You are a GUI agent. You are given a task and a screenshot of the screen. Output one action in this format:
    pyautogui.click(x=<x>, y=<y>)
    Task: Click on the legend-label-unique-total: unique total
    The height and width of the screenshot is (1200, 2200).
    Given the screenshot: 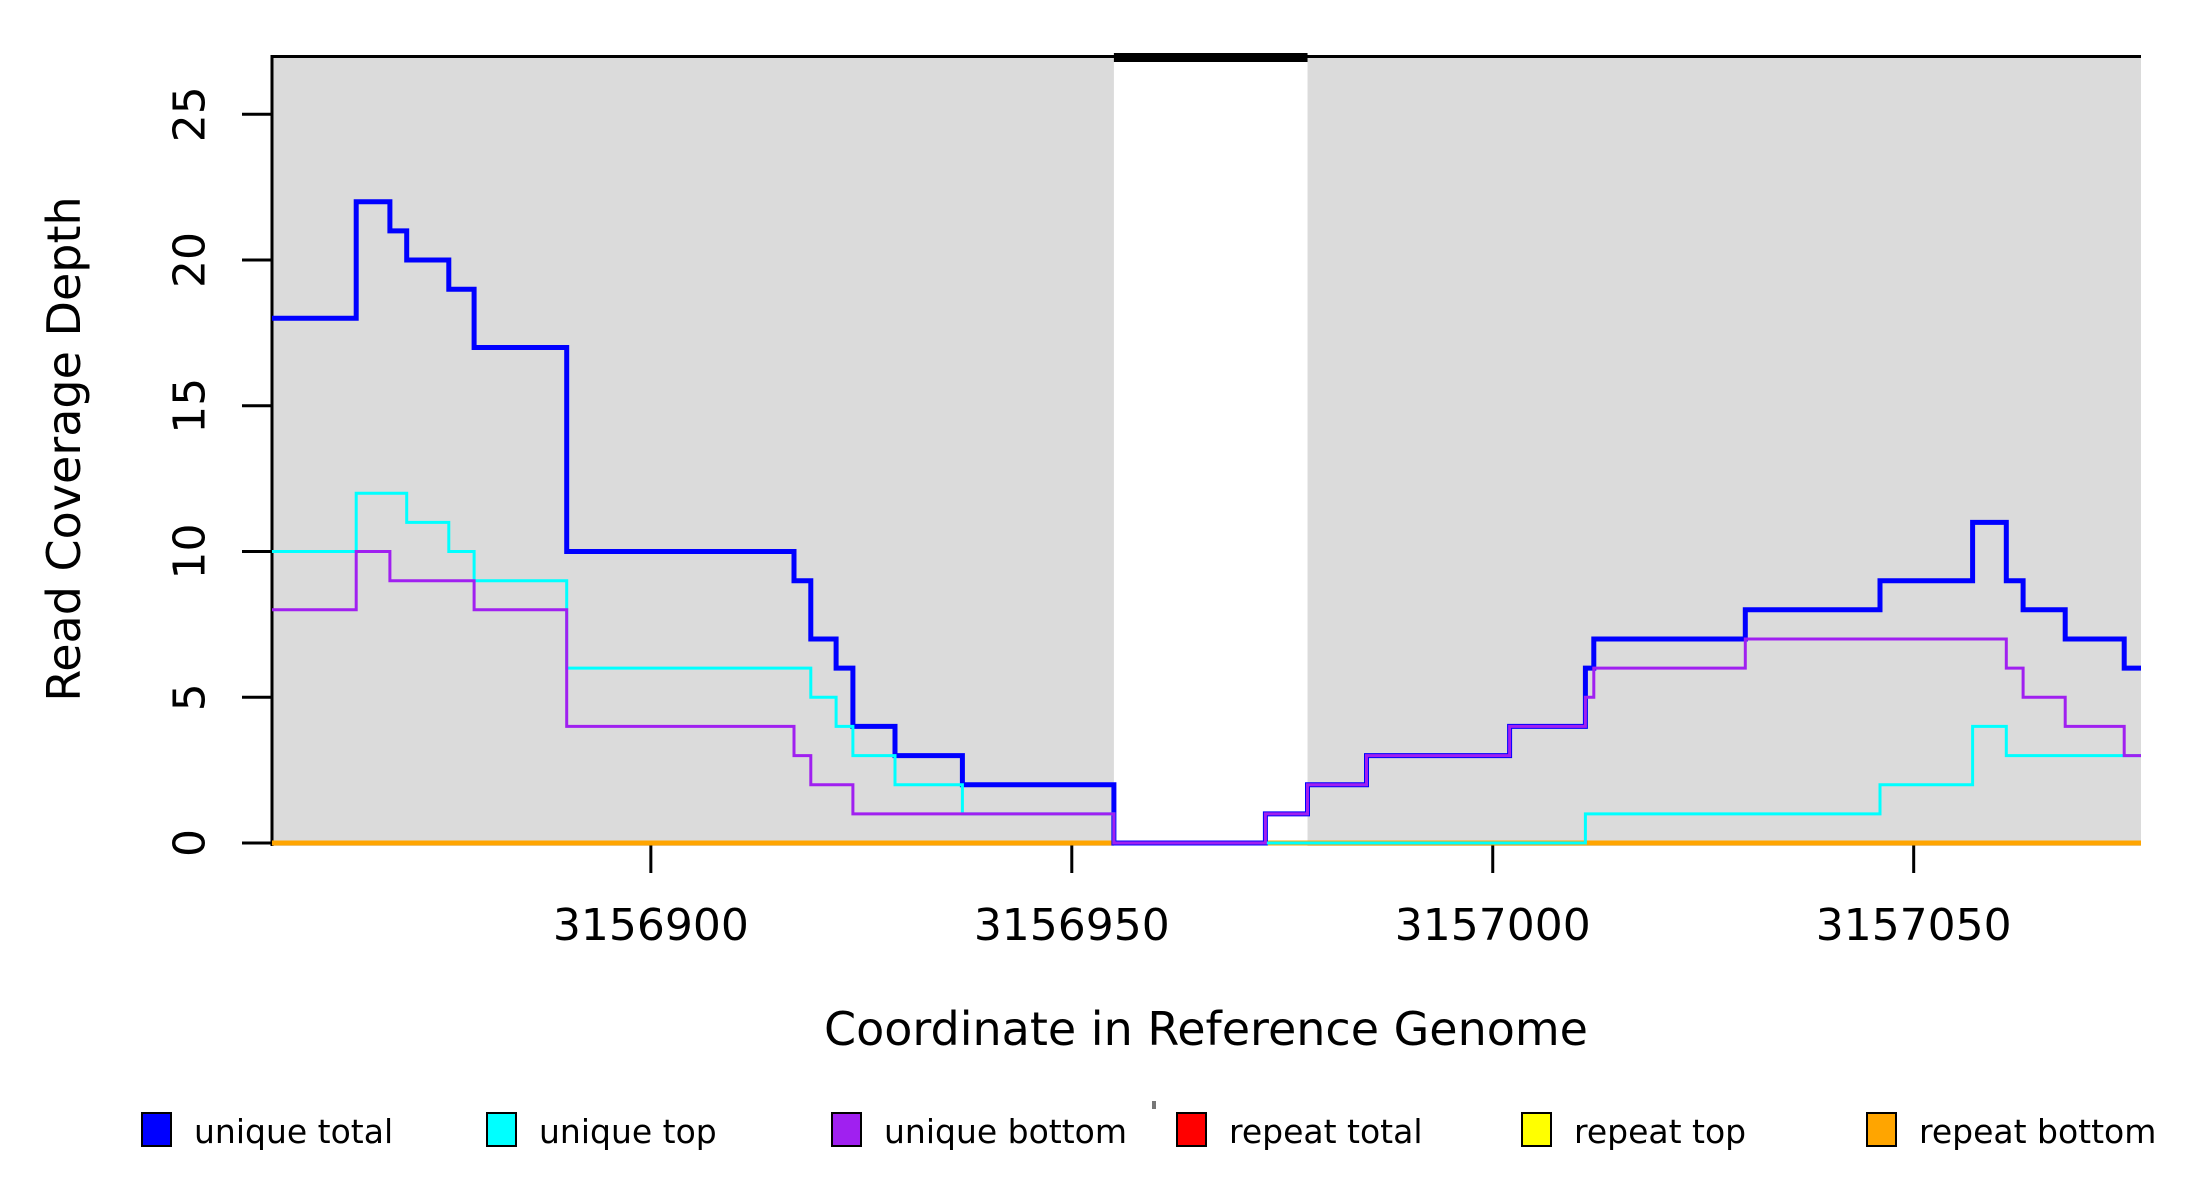 What is the action you would take?
    pyautogui.click(x=293, y=1131)
    